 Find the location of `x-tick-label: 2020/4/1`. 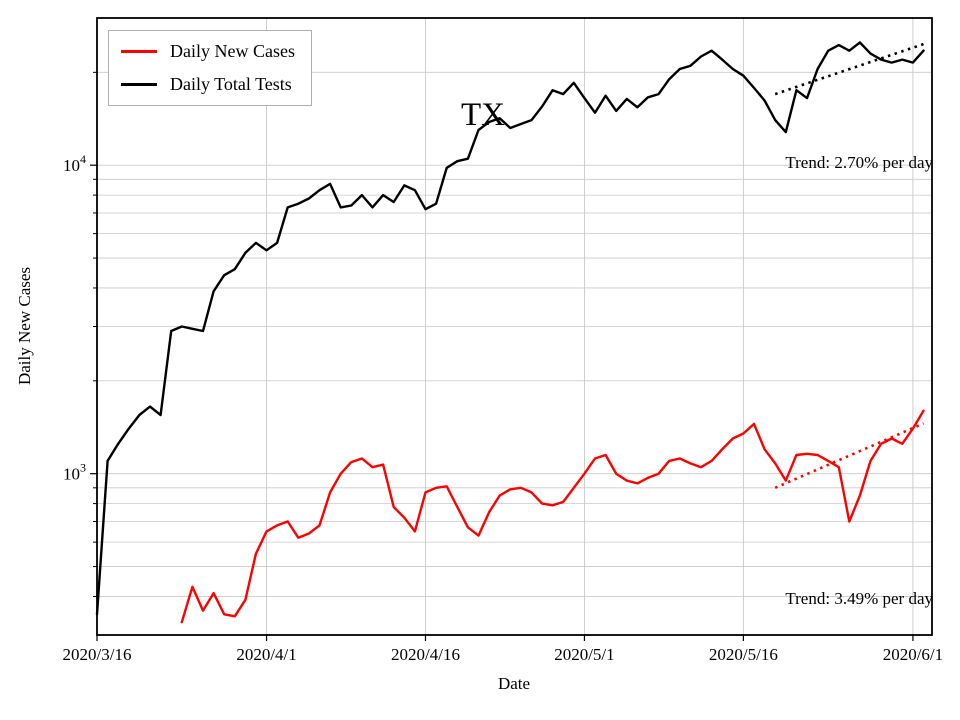

x-tick-label: 2020/4/1 is located at coordinates (266, 654).